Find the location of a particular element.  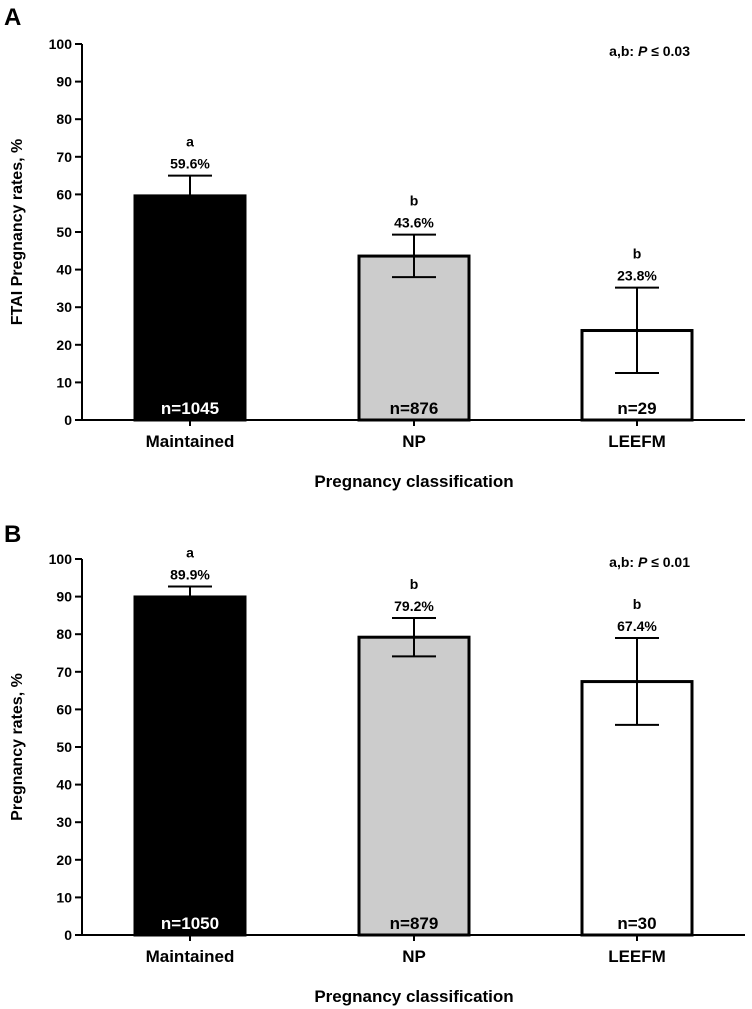

panel-a-bar-np is located at coordinates (414, 338).